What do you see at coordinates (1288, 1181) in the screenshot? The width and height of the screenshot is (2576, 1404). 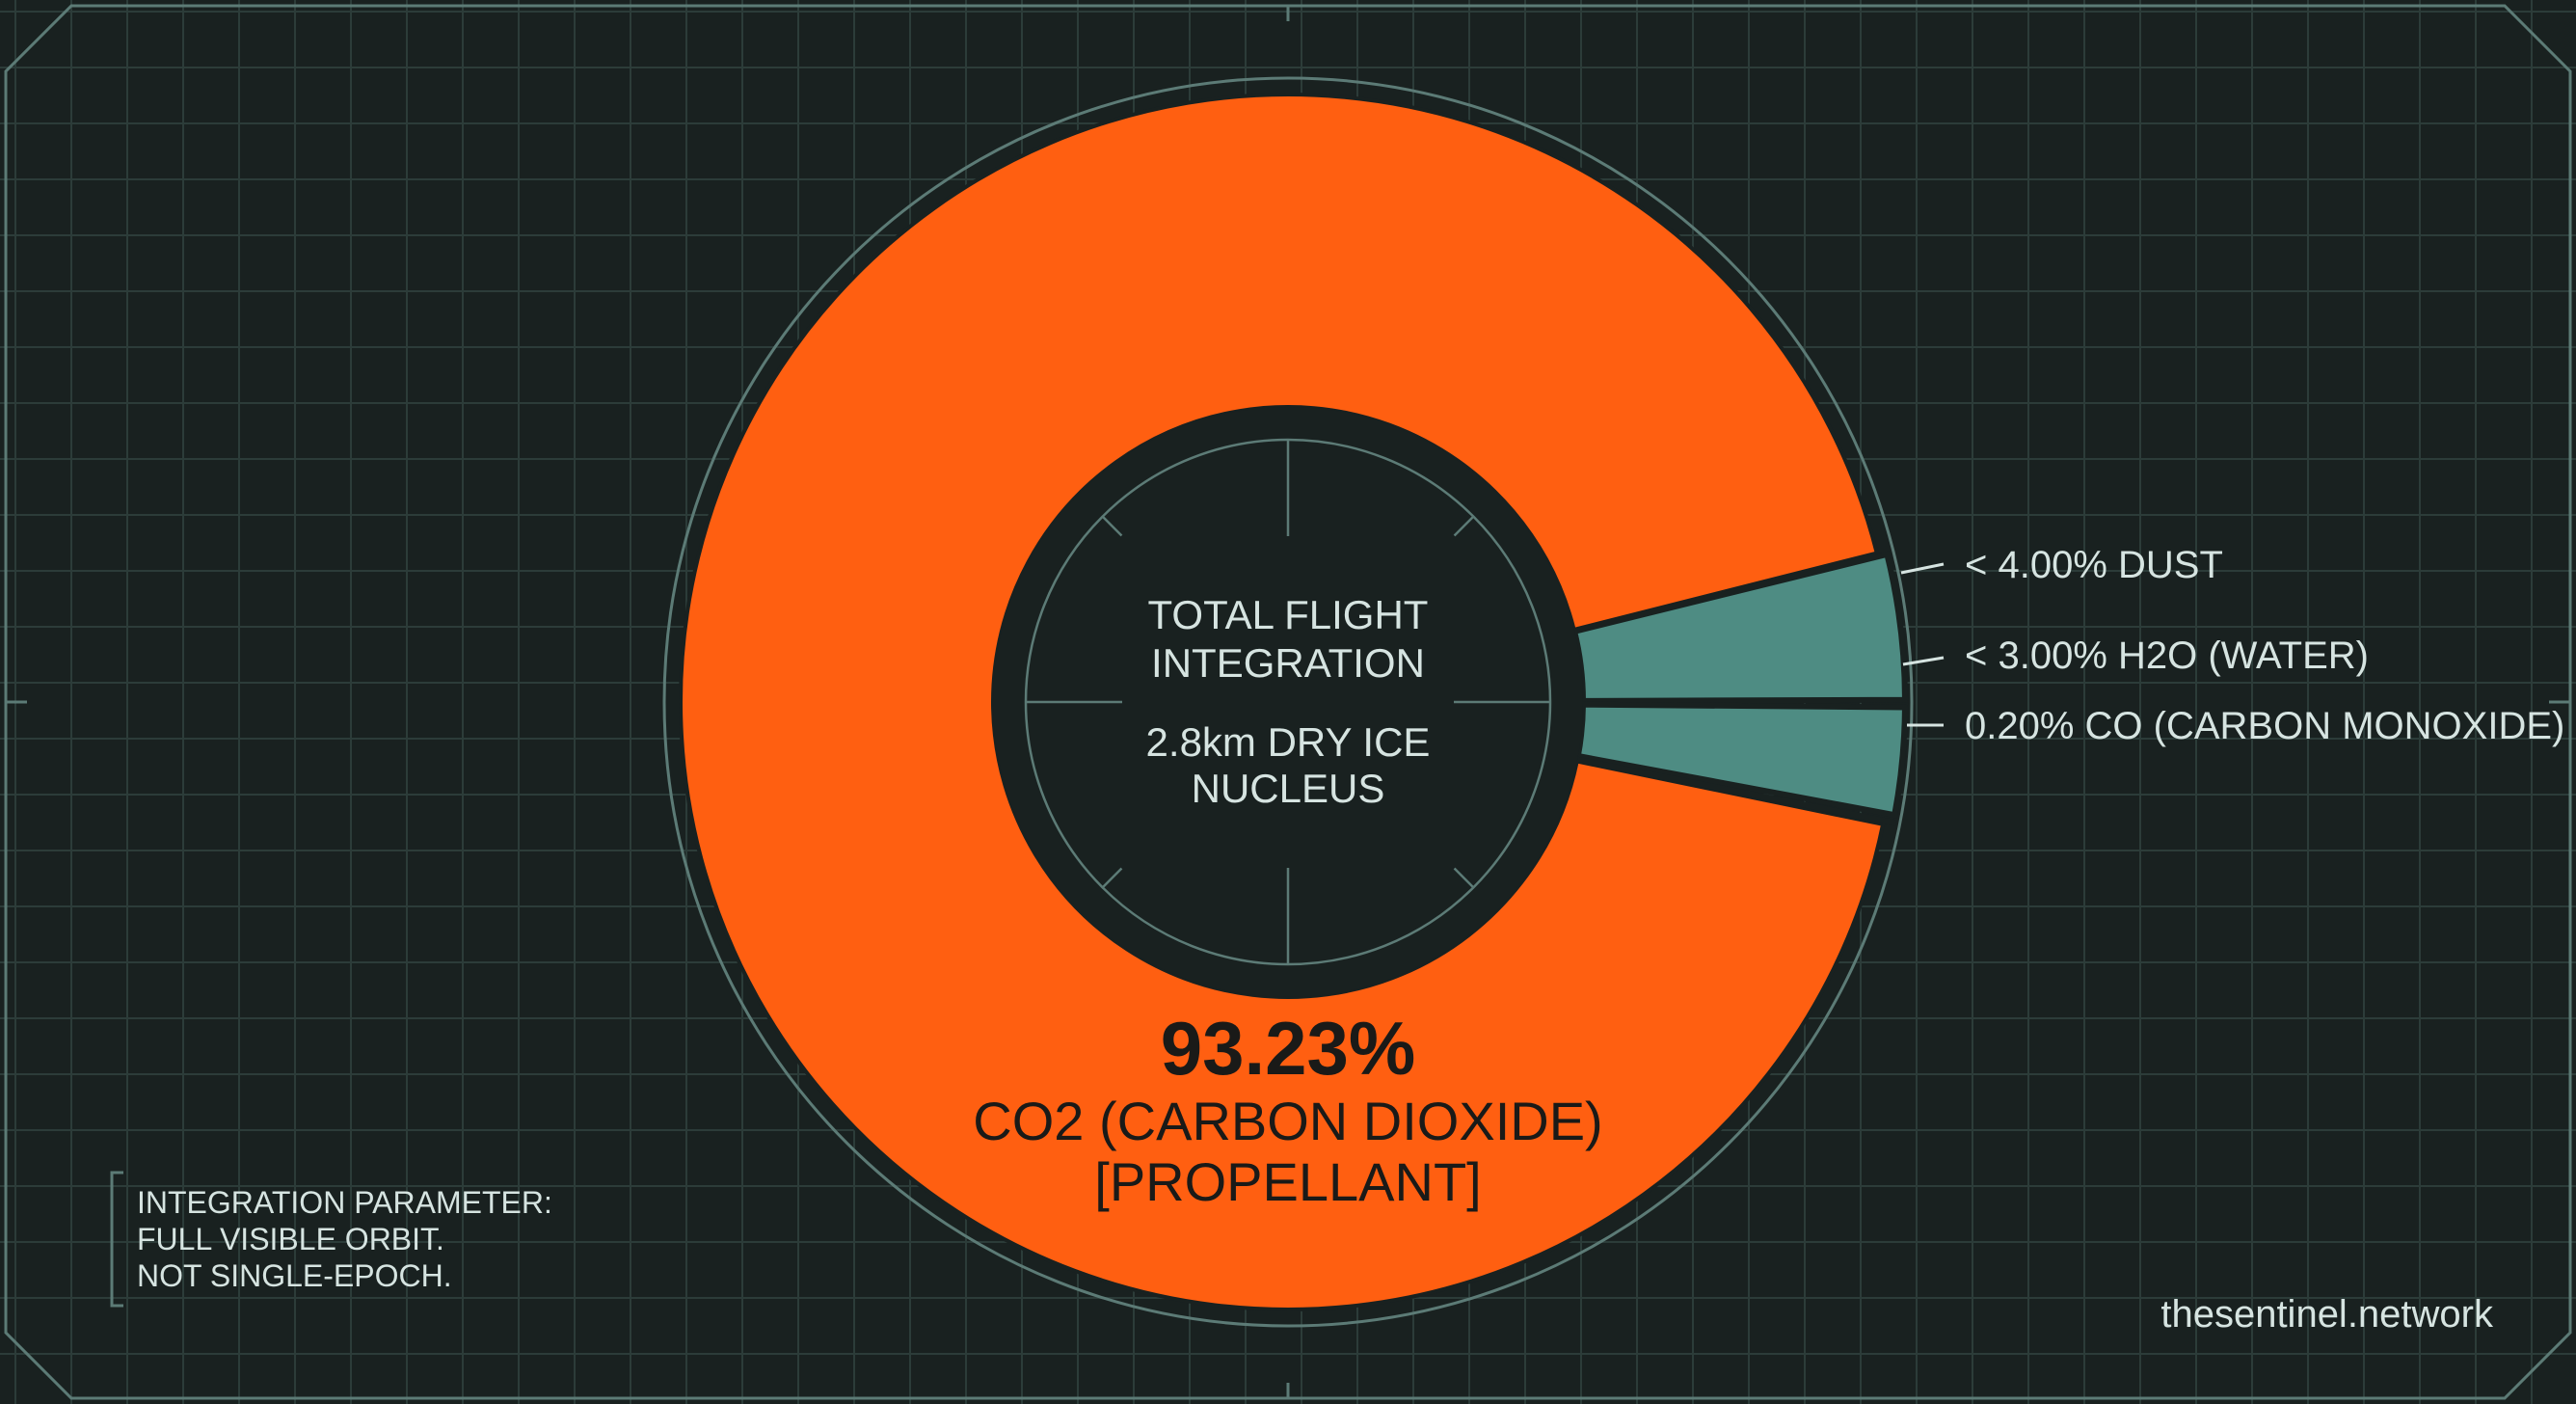 I see `co2-tag-label: [PROPELLANT]` at bounding box center [1288, 1181].